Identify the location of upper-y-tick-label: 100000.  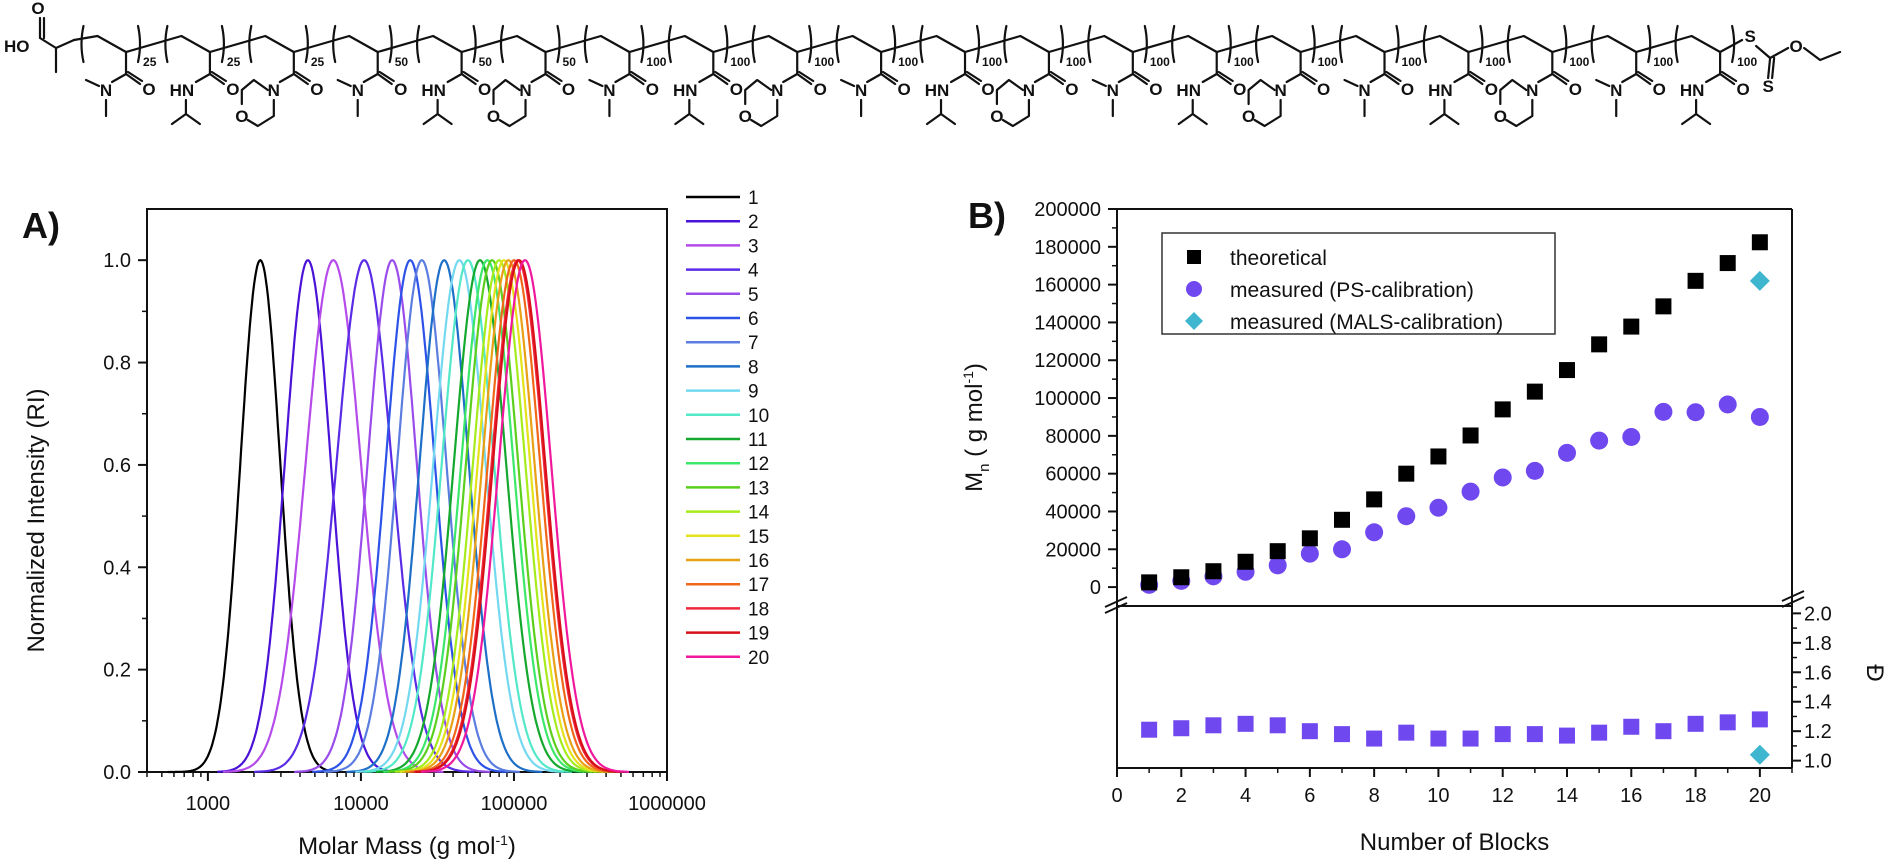
(1067, 399).